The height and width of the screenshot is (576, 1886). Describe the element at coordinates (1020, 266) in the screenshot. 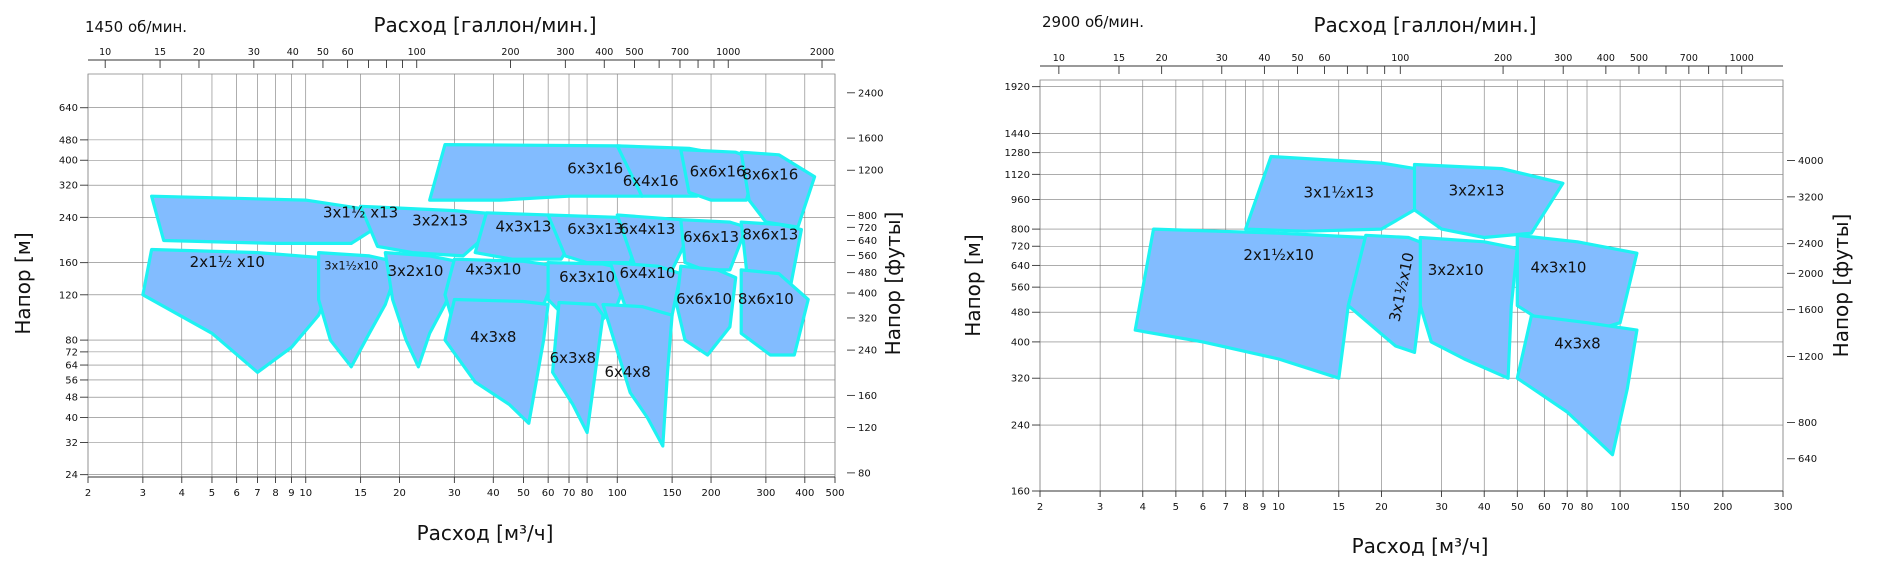

I see `y-tick-label: 640` at that location.